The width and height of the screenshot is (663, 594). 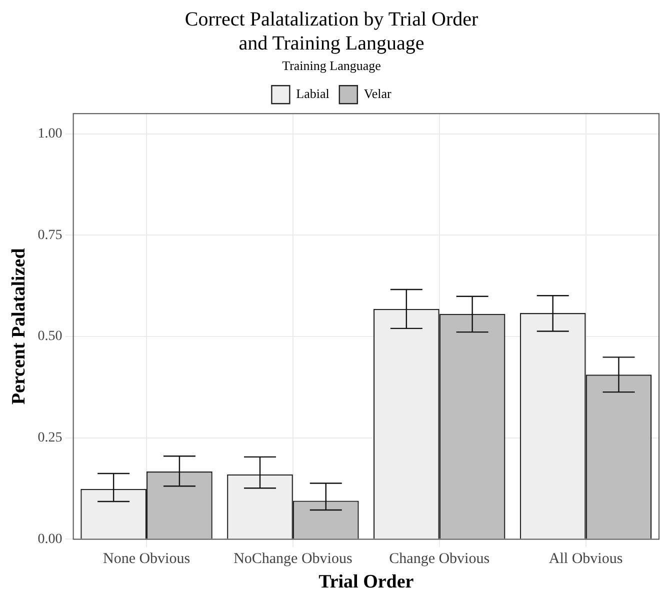 What do you see at coordinates (293, 559) in the screenshot?
I see `x-tick-label: NoChange Obvious` at bounding box center [293, 559].